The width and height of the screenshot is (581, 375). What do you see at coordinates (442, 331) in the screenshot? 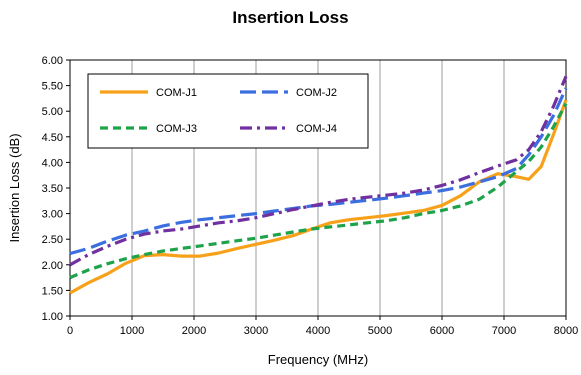
I see `x-tick-label: 6000` at bounding box center [442, 331].